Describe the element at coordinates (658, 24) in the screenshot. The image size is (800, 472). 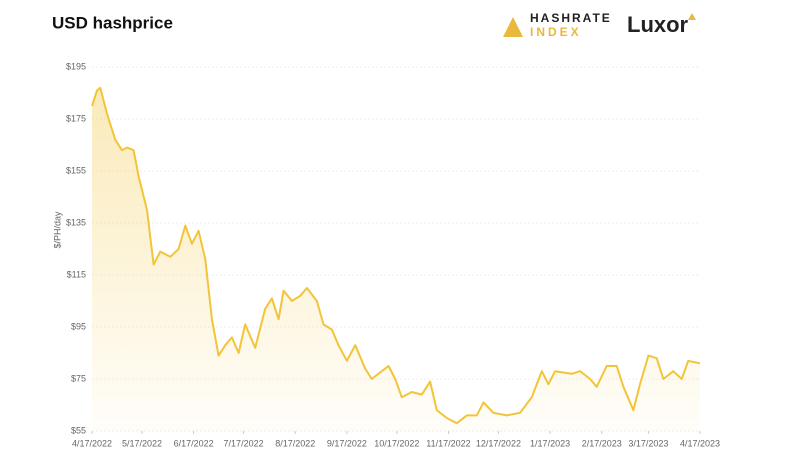
I see `partner-name: Luxor` at that location.